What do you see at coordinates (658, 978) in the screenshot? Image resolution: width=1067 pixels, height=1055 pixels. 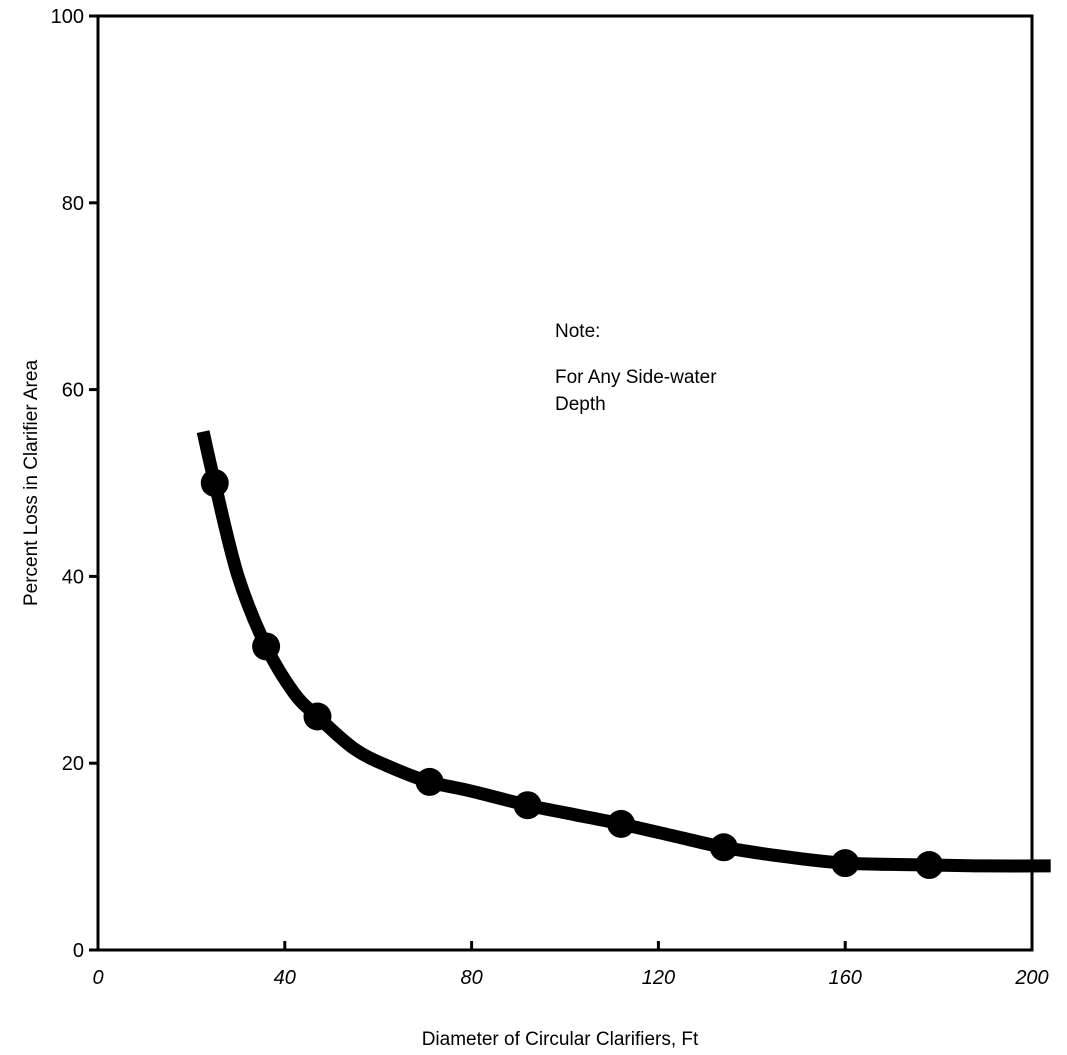 I see `x-tick-label: 120` at bounding box center [658, 978].